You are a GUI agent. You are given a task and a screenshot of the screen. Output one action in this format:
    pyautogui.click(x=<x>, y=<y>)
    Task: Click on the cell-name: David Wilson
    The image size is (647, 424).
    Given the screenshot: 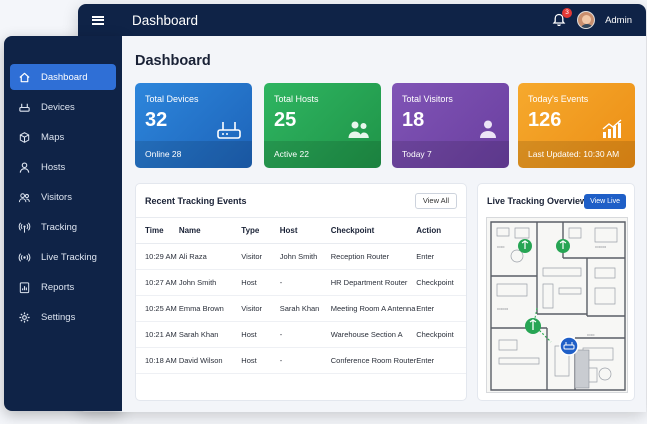 What is the action you would take?
    pyautogui.click(x=210, y=360)
    